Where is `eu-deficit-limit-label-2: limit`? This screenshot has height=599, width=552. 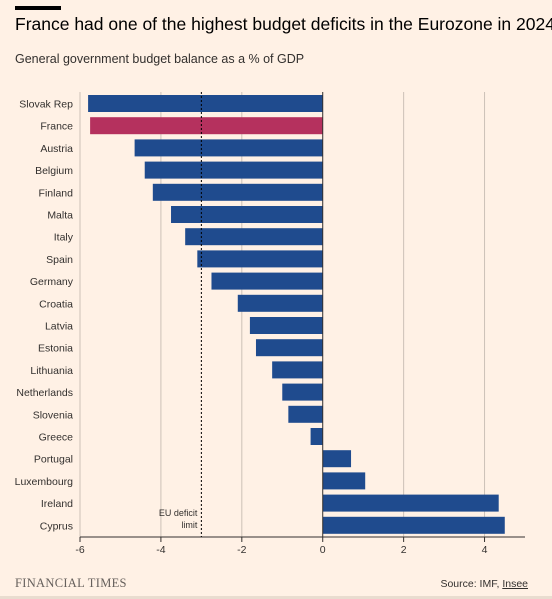
eu-deficit-limit-label-2: limit is located at coordinates (189, 525).